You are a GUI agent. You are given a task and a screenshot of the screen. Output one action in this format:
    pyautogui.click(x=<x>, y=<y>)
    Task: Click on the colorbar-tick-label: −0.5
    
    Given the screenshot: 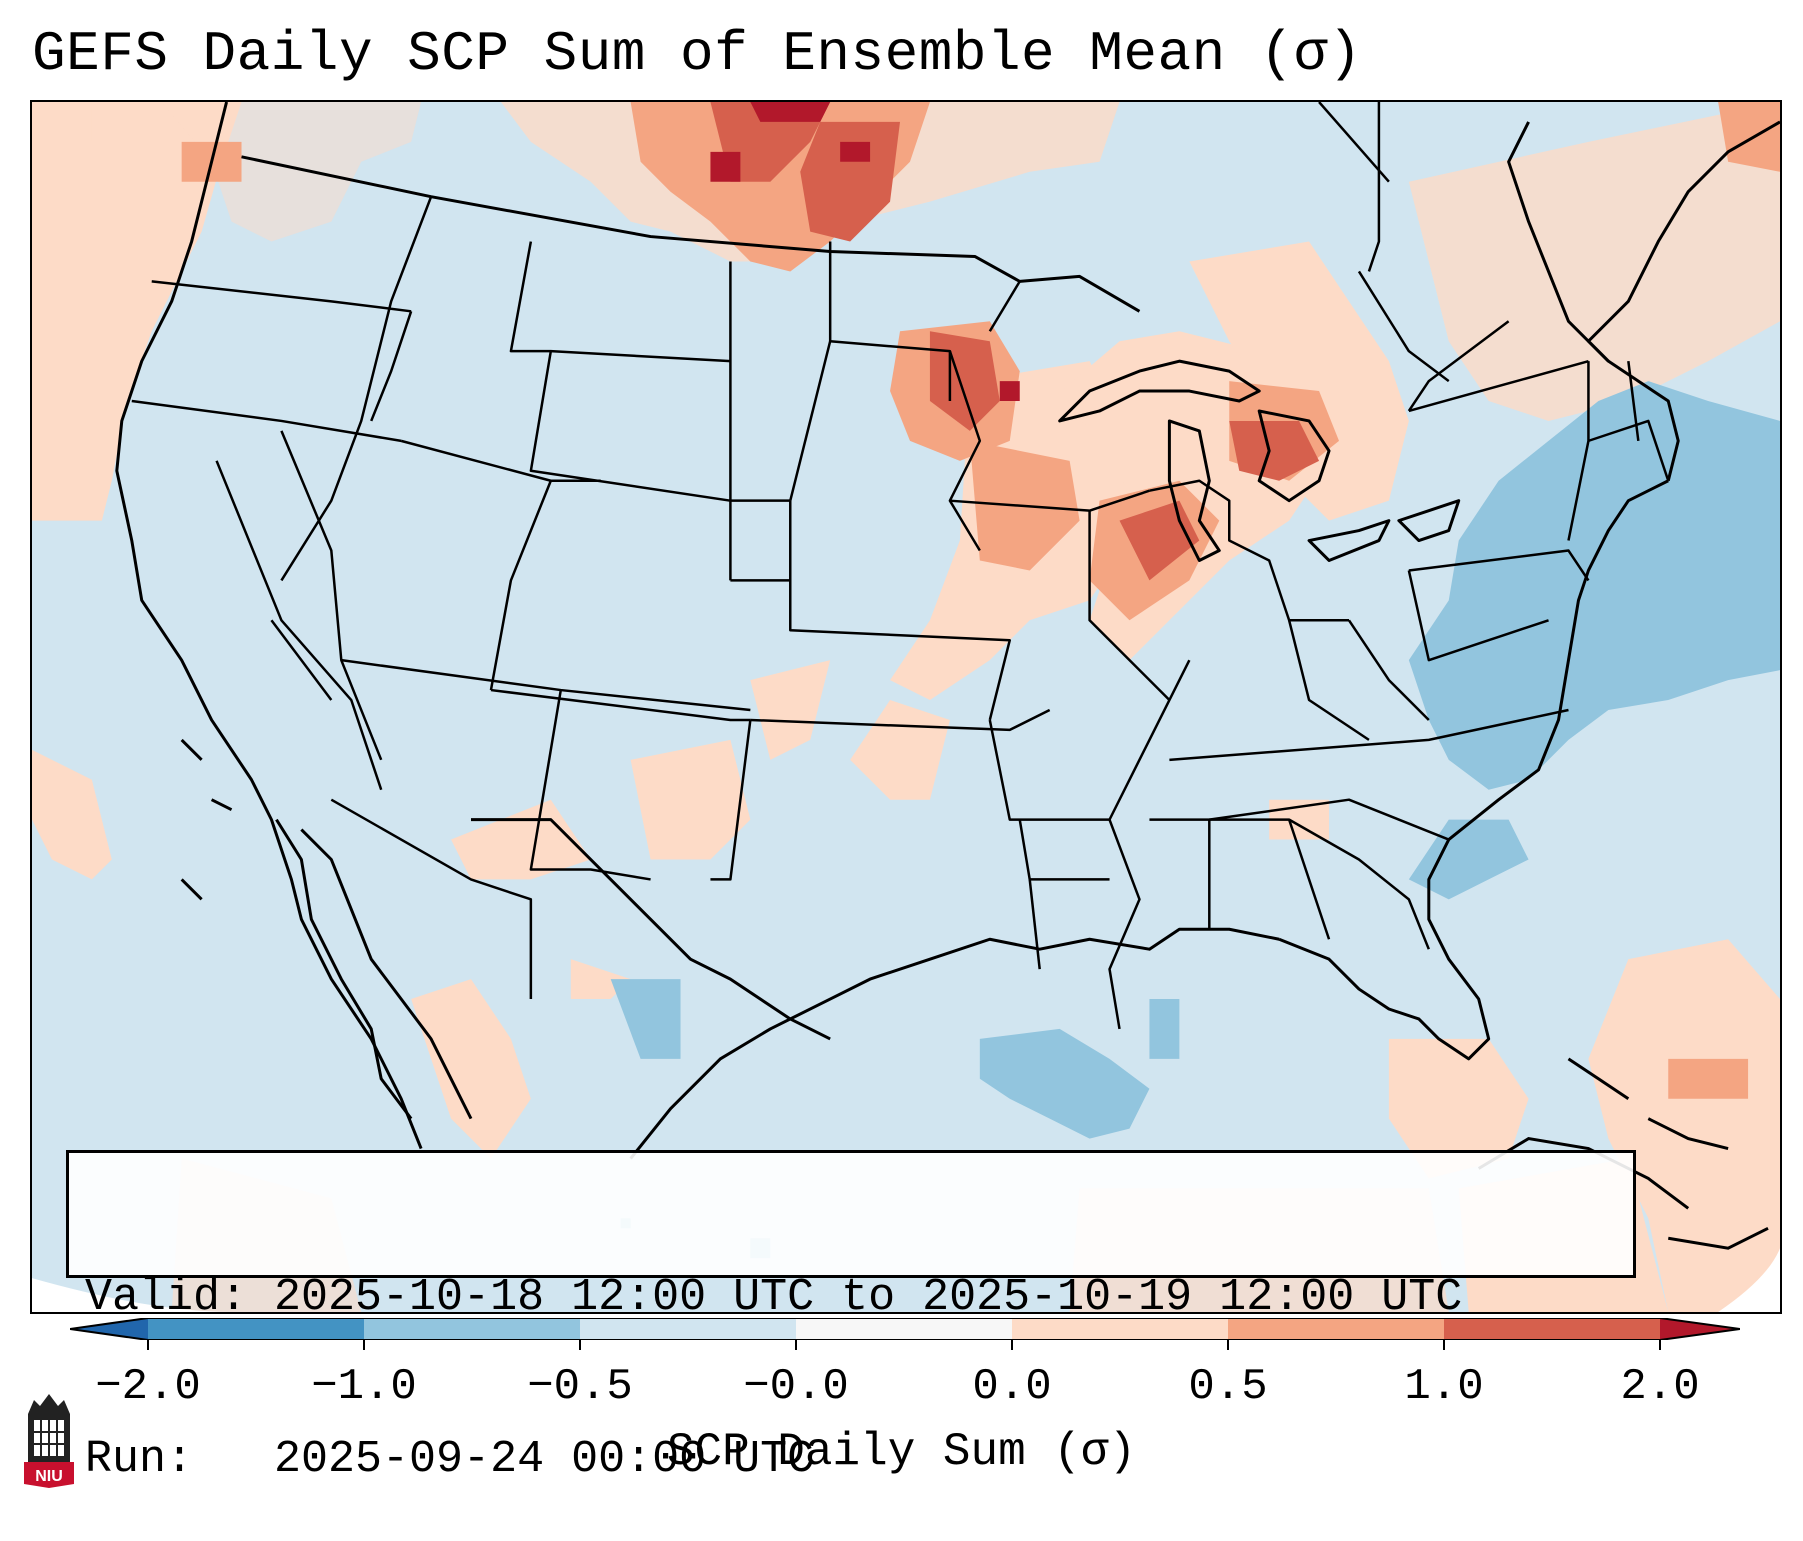 What is the action you would take?
    pyautogui.click(x=580, y=1387)
    